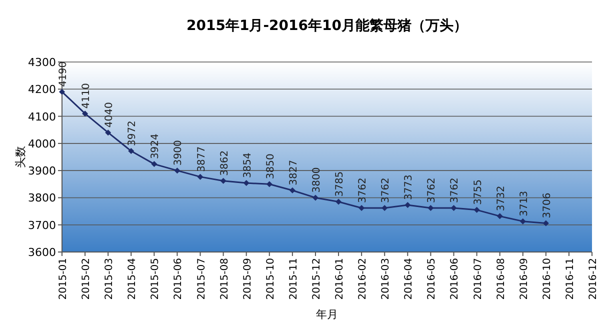 Image resolution: width=607 pixels, height=329 pixels. I want to click on y-axis-title: 头数, so click(20, 157).